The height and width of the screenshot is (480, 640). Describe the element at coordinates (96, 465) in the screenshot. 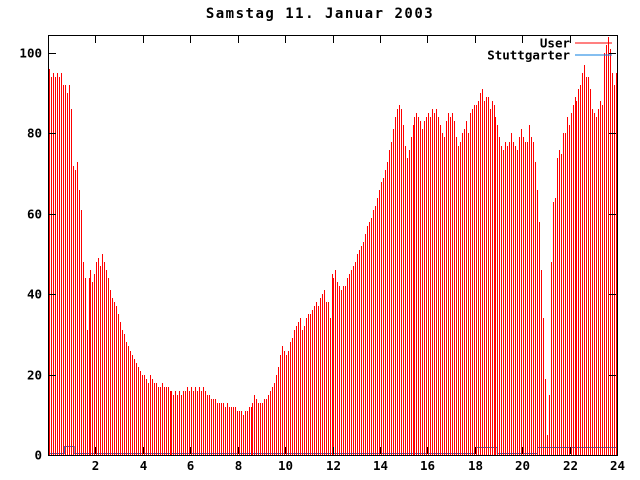

I see `x-tick-label: 2` at that location.